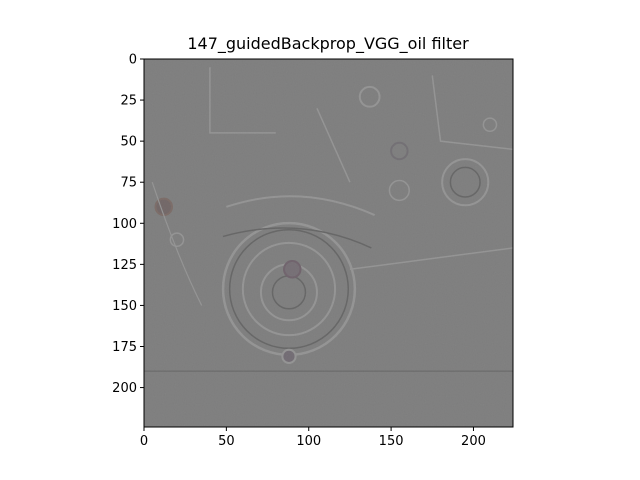  Describe the element at coordinates (133, 60) in the screenshot. I see `y-tick-label-0: 0` at that location.